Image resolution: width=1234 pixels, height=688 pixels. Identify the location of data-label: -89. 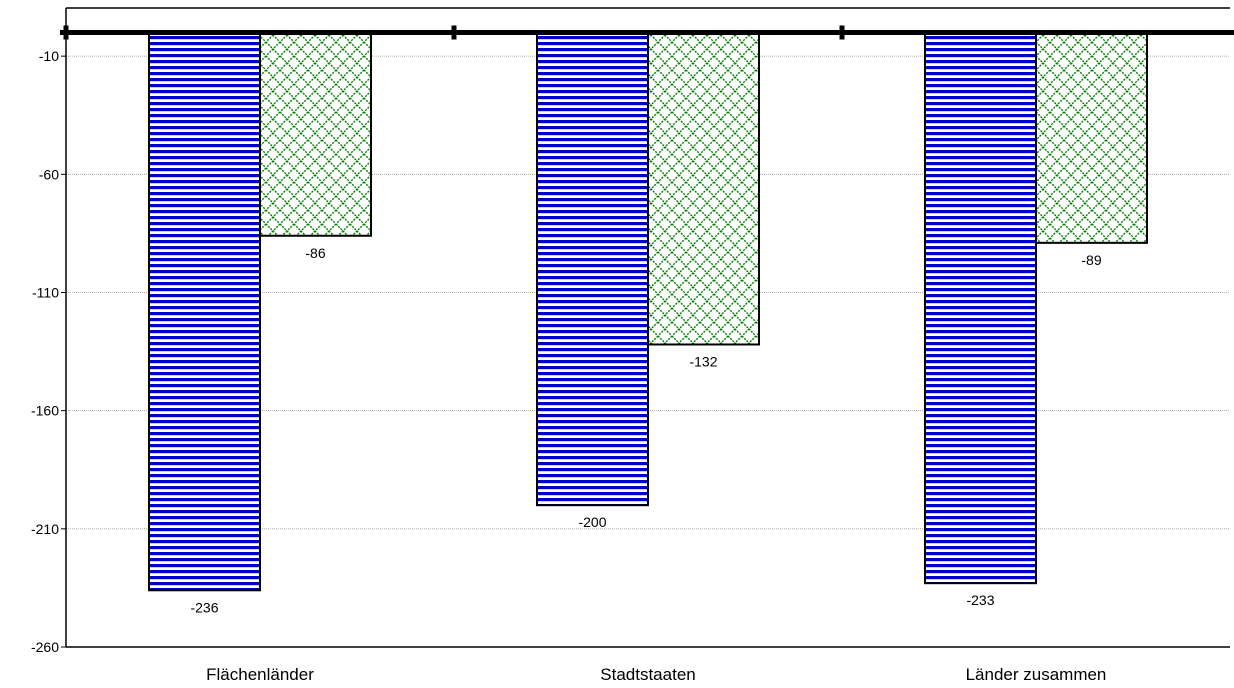
(1091, 260).